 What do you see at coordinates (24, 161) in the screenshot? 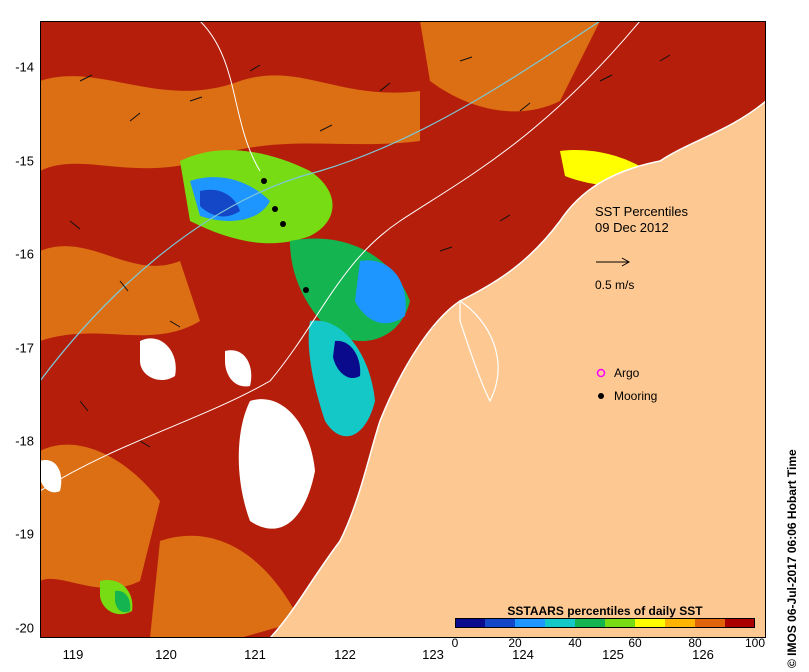
I see `lat-tick: -15` at bounding box center [24, 161].